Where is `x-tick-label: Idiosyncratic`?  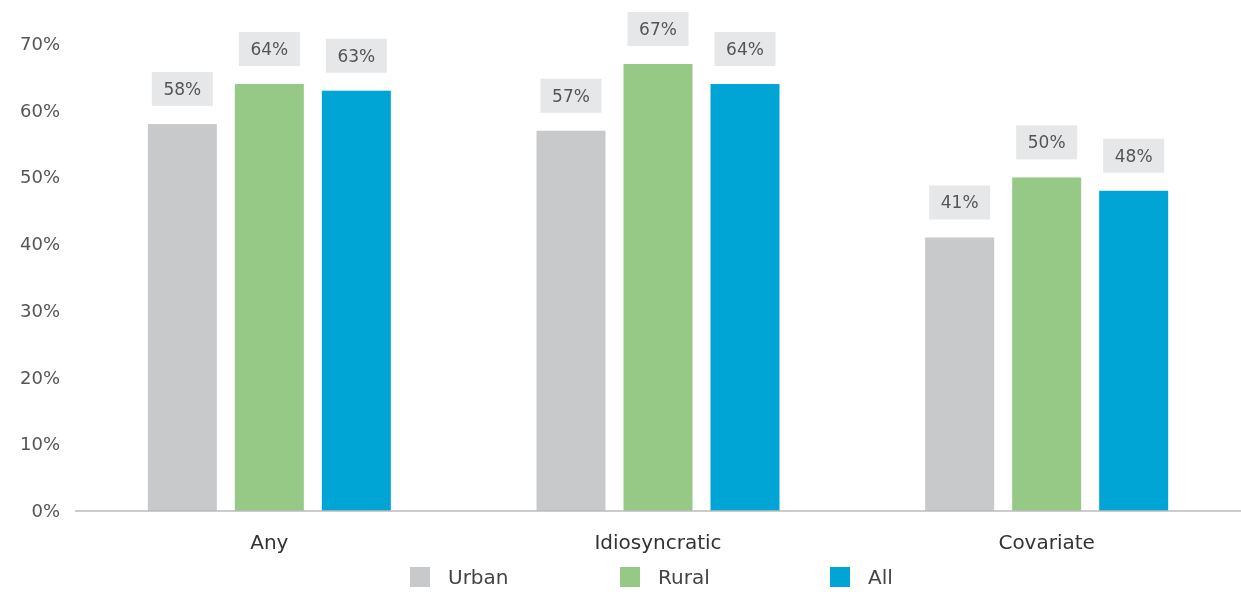
x-tick-label: Idiosyncratic is located at coordinates (658, 542).